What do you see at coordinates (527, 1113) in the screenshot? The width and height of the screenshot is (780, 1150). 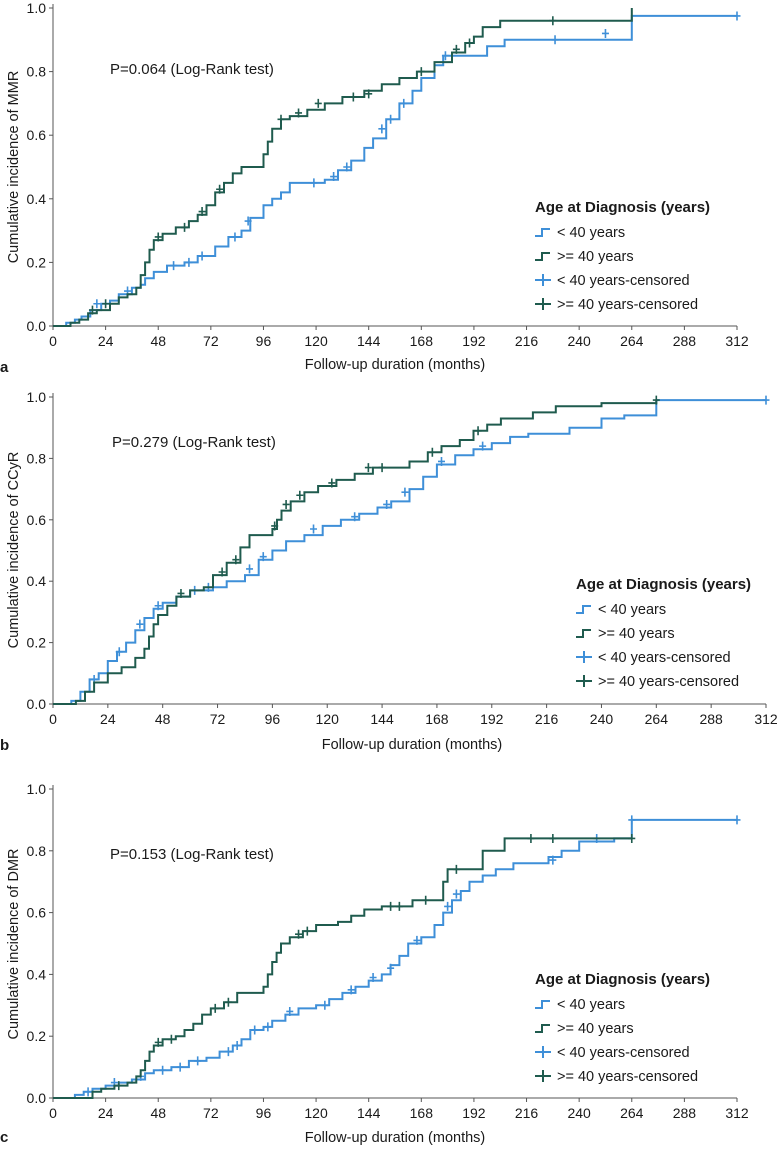 I see `x-tick-label: 216` at bounding box center [527, 1113].